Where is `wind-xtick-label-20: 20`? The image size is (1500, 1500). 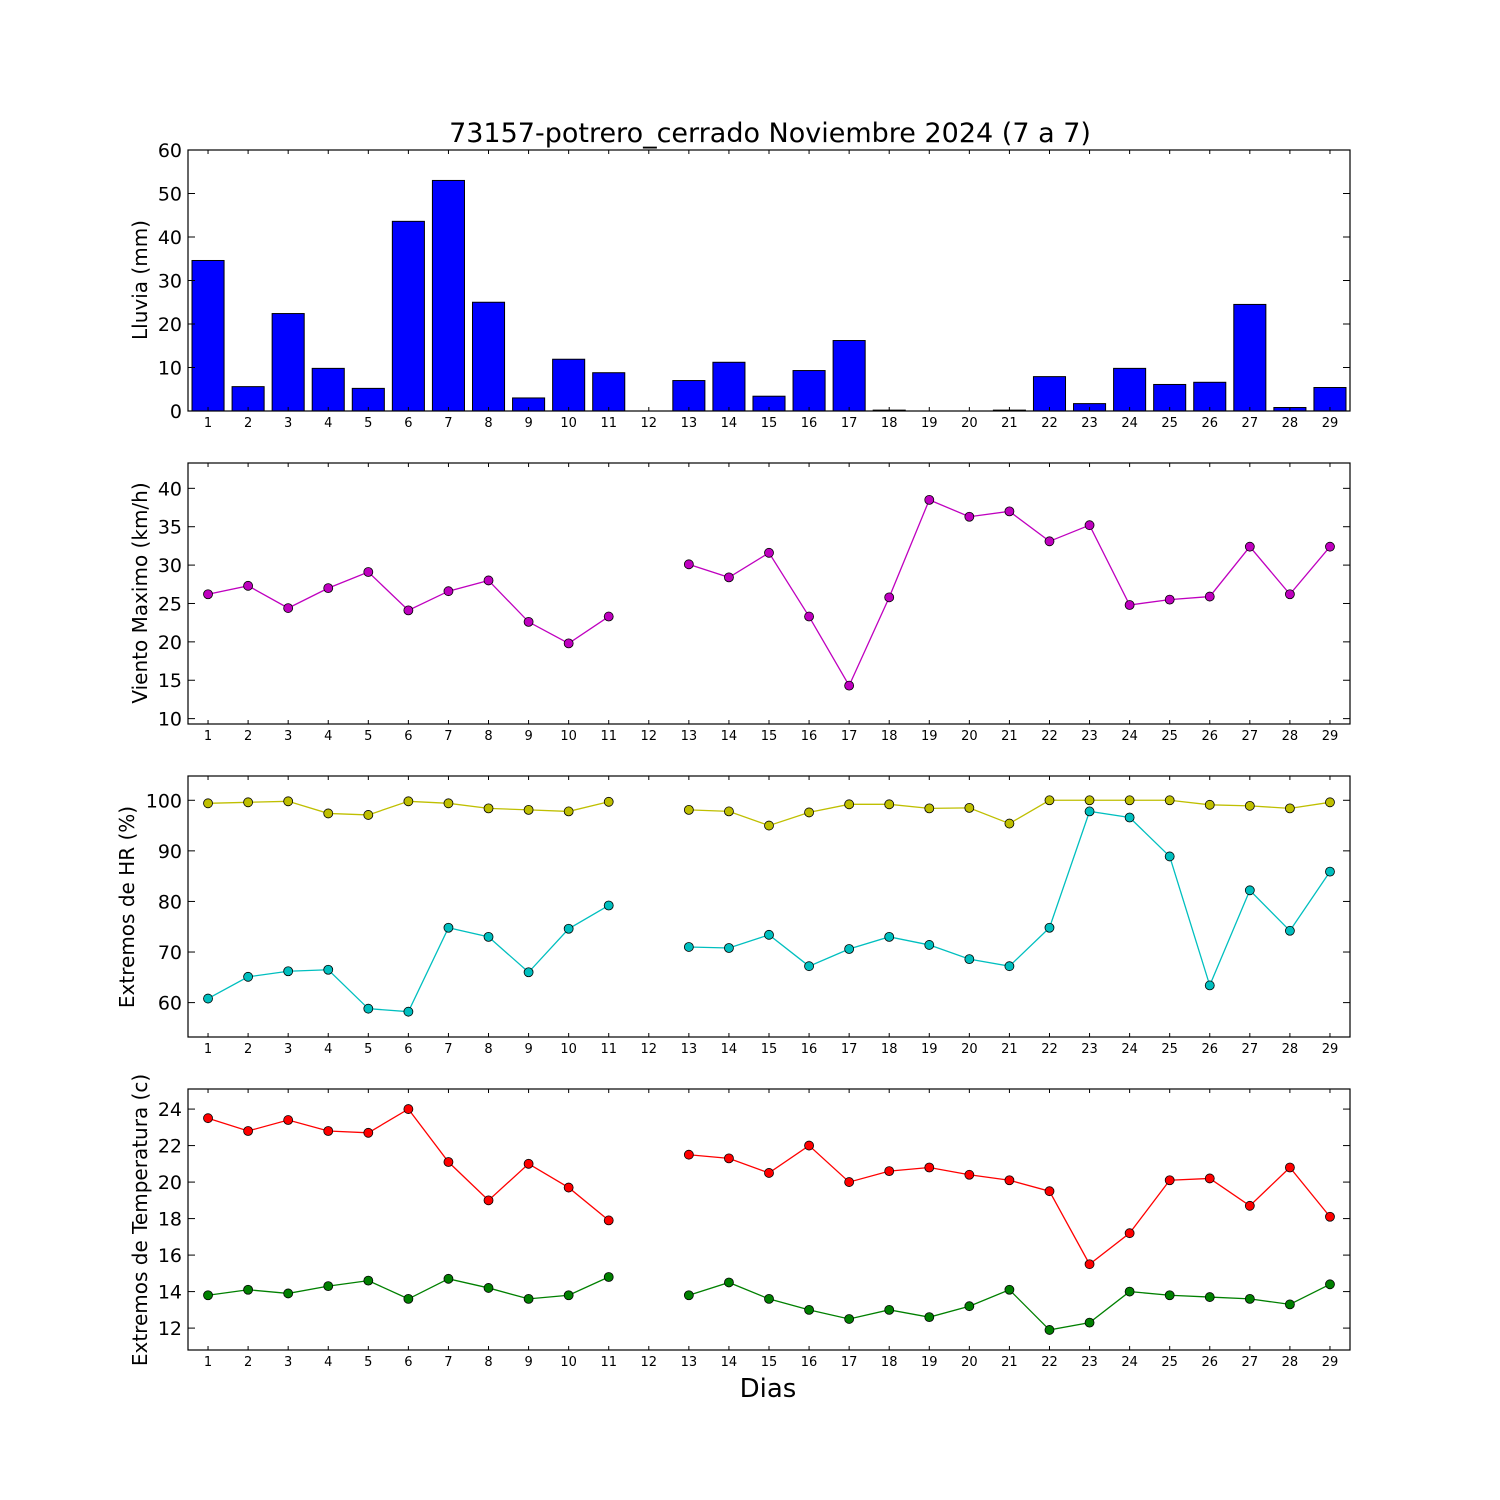
wind-xtick-label-20: 20 is located at coordinates (969, 736).